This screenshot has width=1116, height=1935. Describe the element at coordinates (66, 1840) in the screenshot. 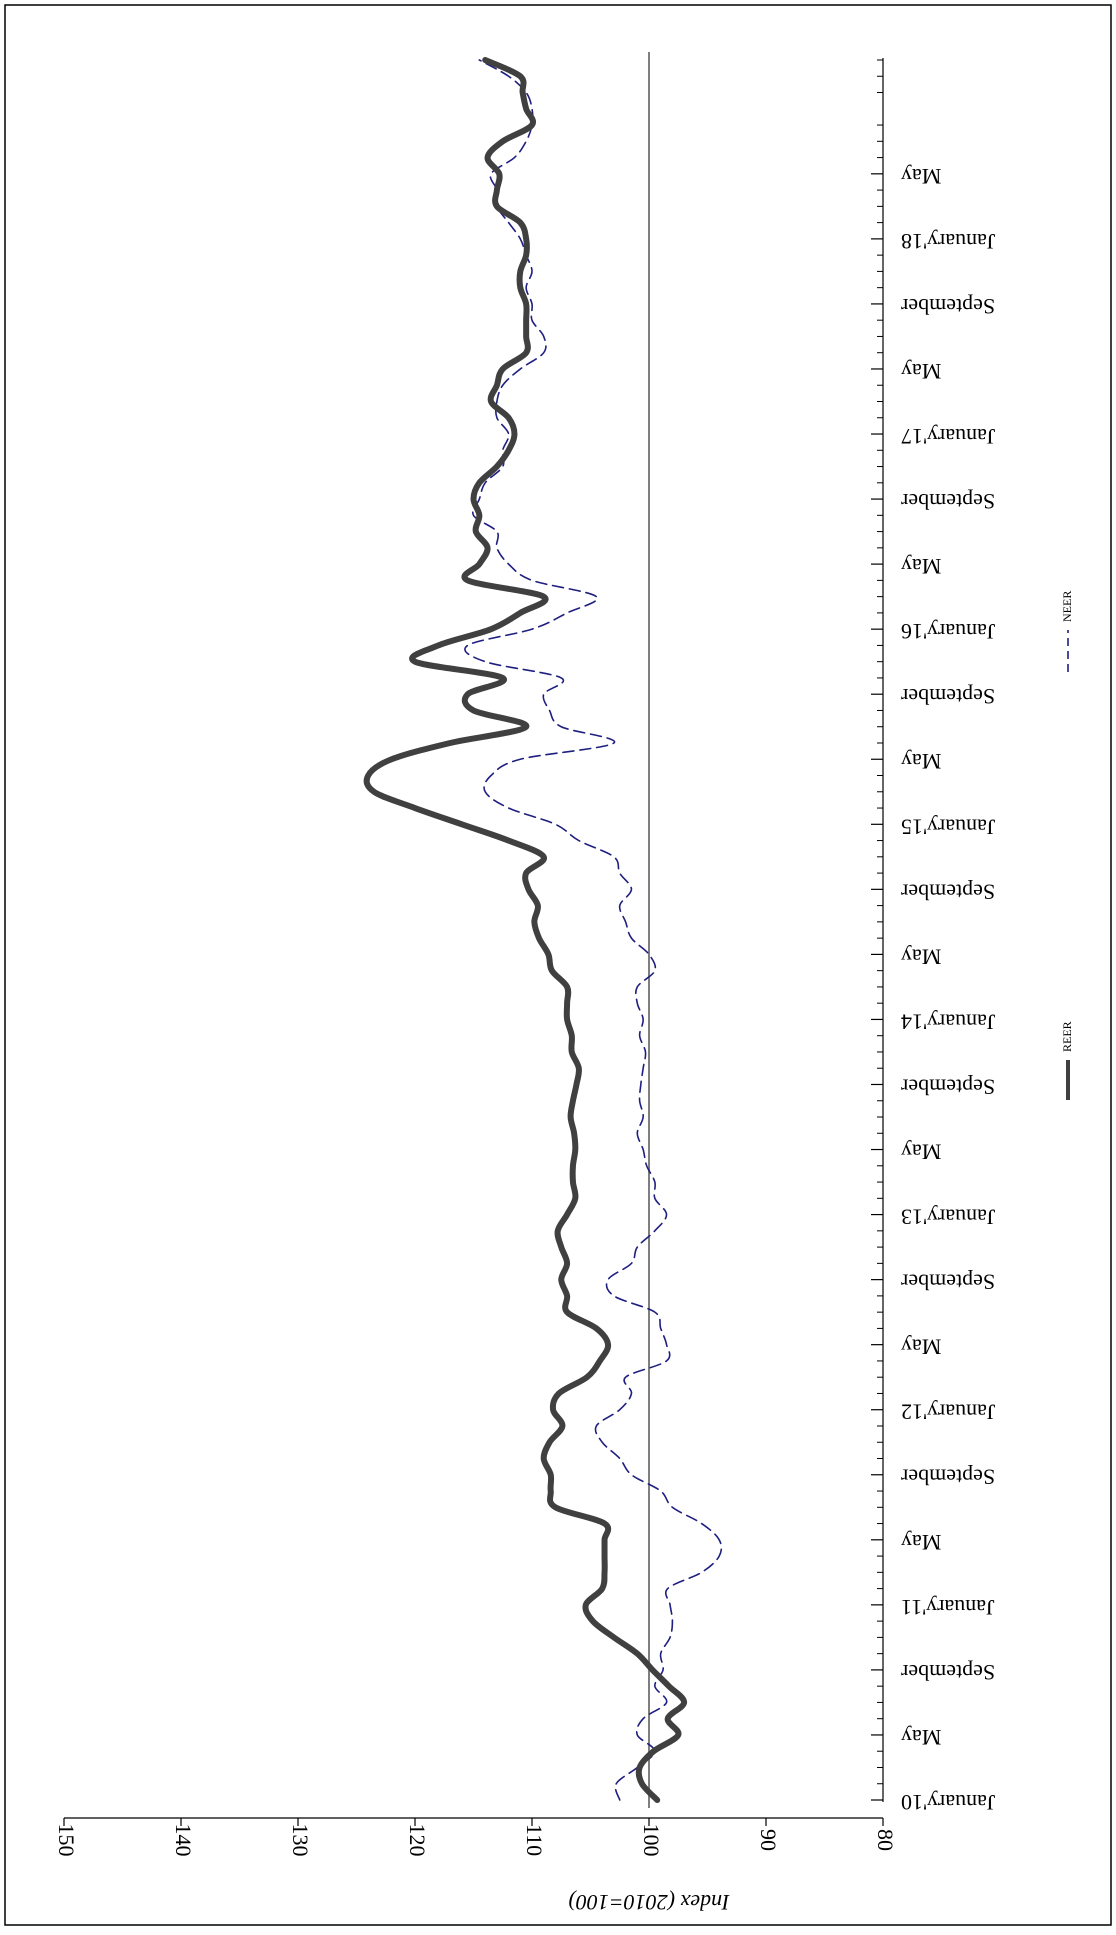

I see `y-tick-label: 150` at that location.